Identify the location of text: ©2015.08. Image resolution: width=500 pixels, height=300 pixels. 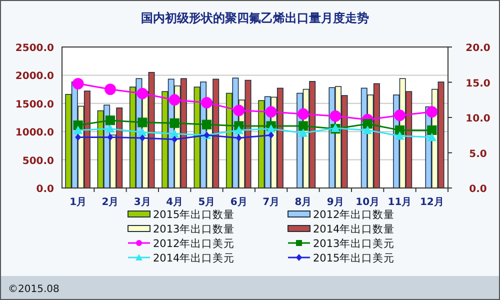
(34, 289).